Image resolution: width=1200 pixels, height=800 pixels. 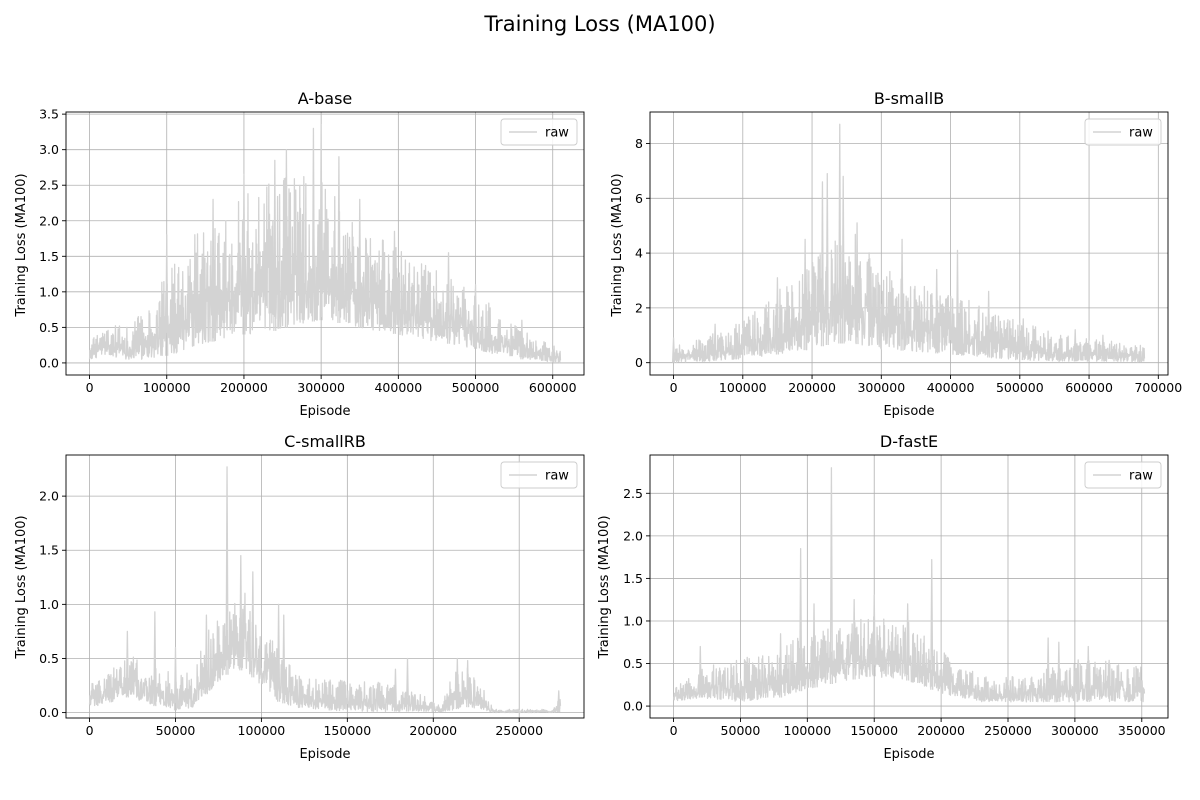 I want to click on y-axis-label-a: Training Loss (MA100), so click(x=21, y=245).